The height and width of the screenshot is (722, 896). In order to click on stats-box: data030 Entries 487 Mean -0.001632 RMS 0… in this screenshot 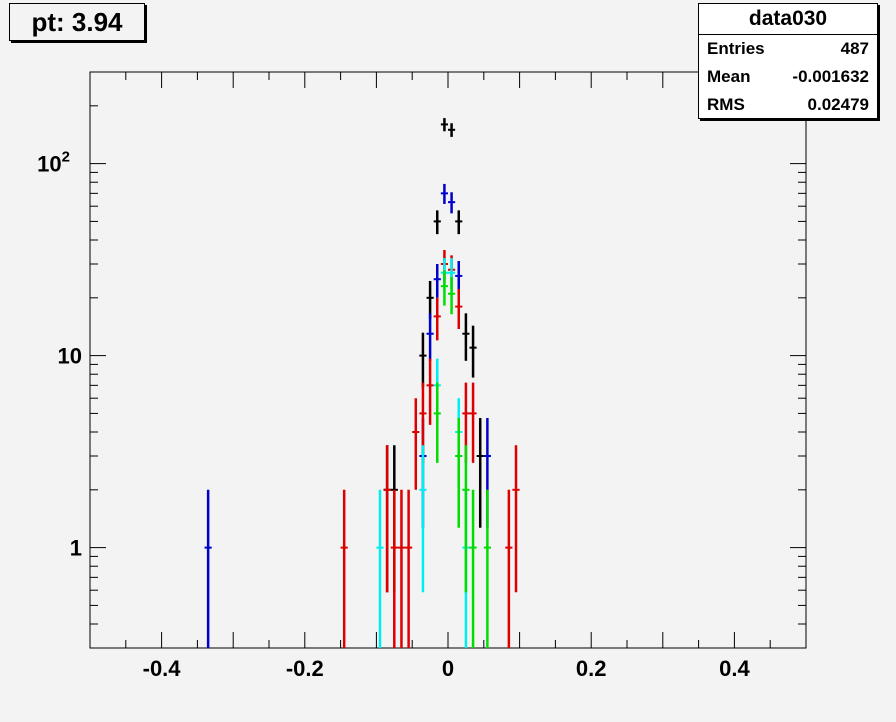, I will do `click(788, 61)`.